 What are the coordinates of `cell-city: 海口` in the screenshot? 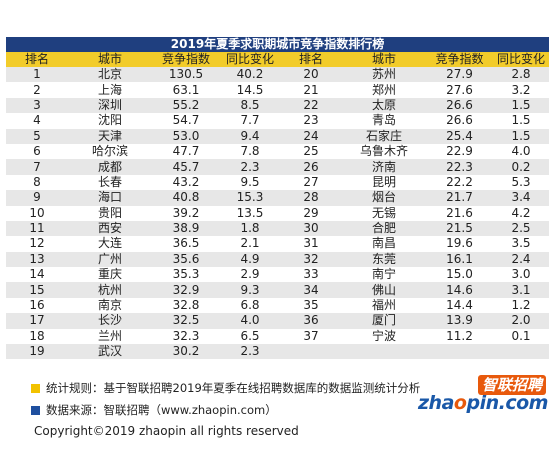 It's located at (110, 198).